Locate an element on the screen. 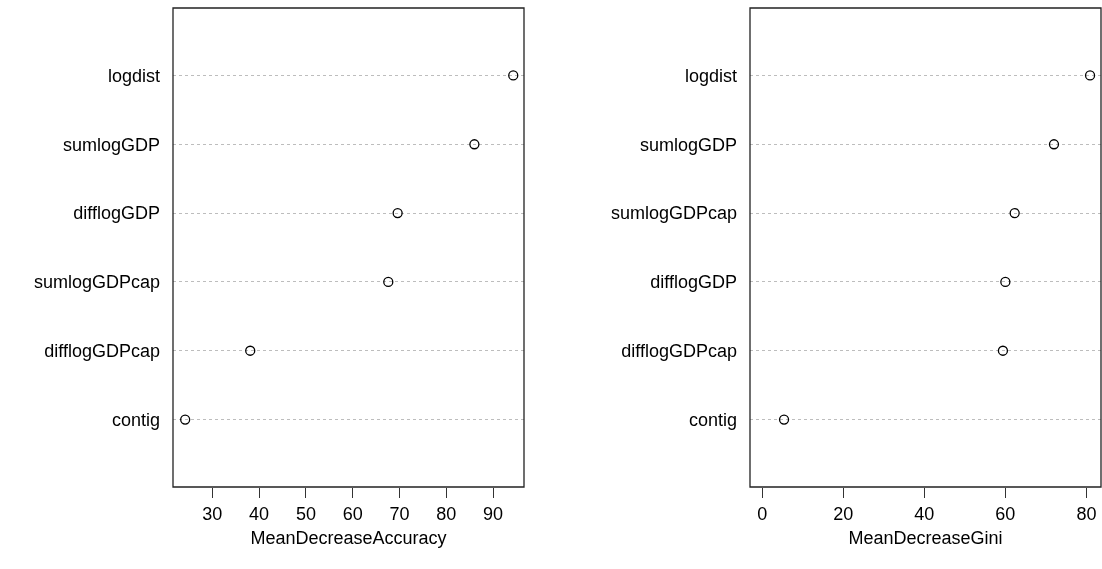 Image resolution: width=1102 pixels, height=569 pixels. x-tick-label: 50 is located at coordinates (305, 513).